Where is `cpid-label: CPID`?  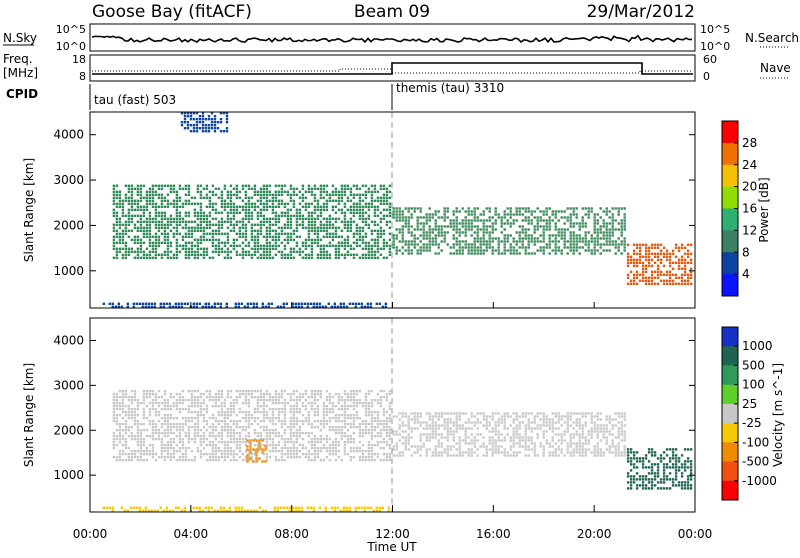
cpid-label: CPID is located at coordinates (22, 94).